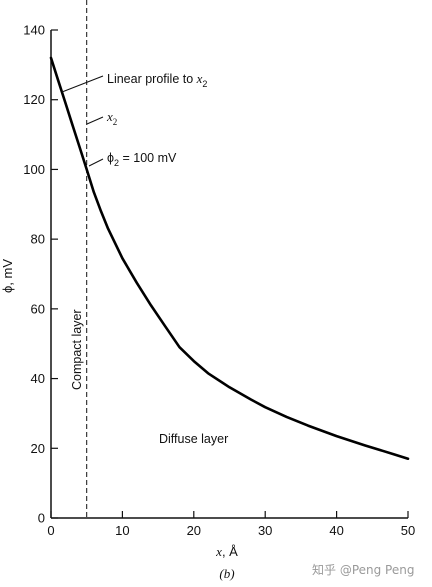  Describe the element at coordinates (204, 84) in the screenshot. I see `linear-profile-sub: 2` at that location.